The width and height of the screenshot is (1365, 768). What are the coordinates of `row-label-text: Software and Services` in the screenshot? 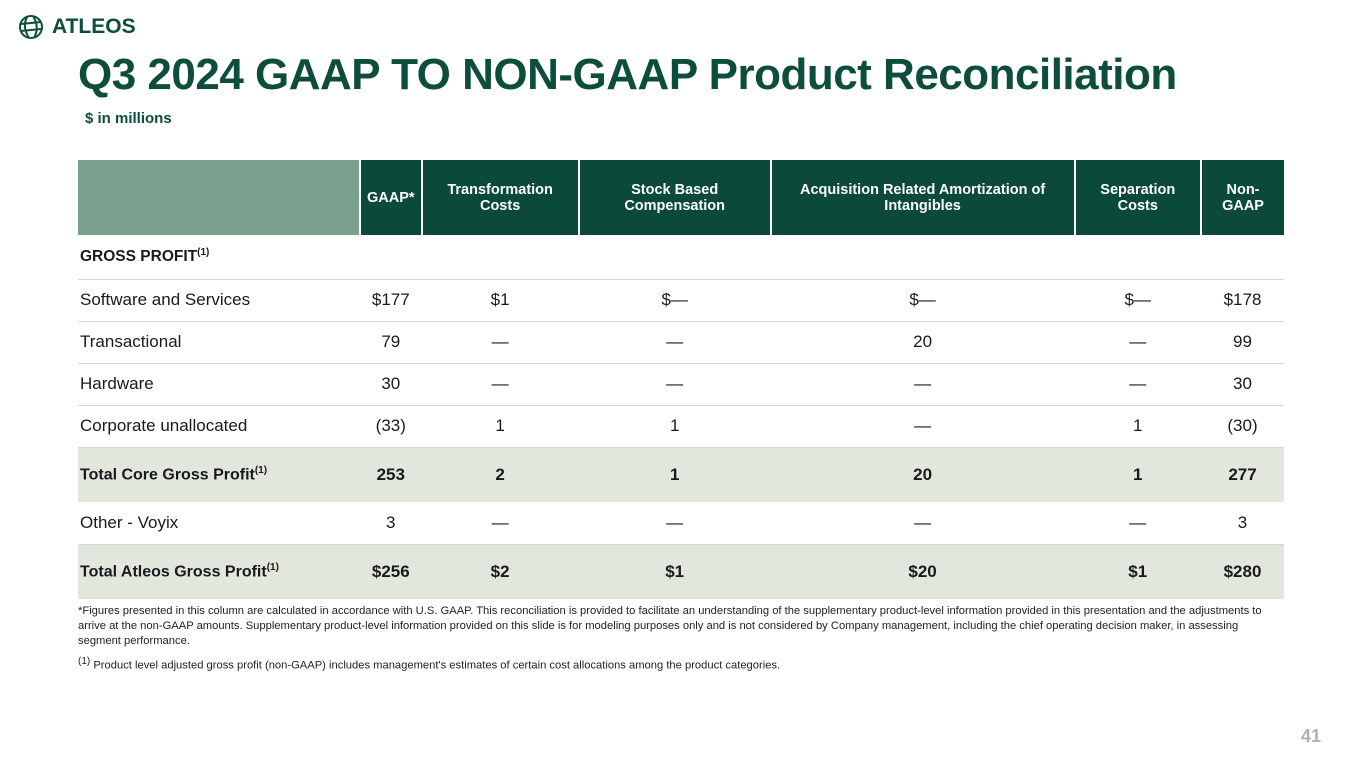 It's located at (165, 299).